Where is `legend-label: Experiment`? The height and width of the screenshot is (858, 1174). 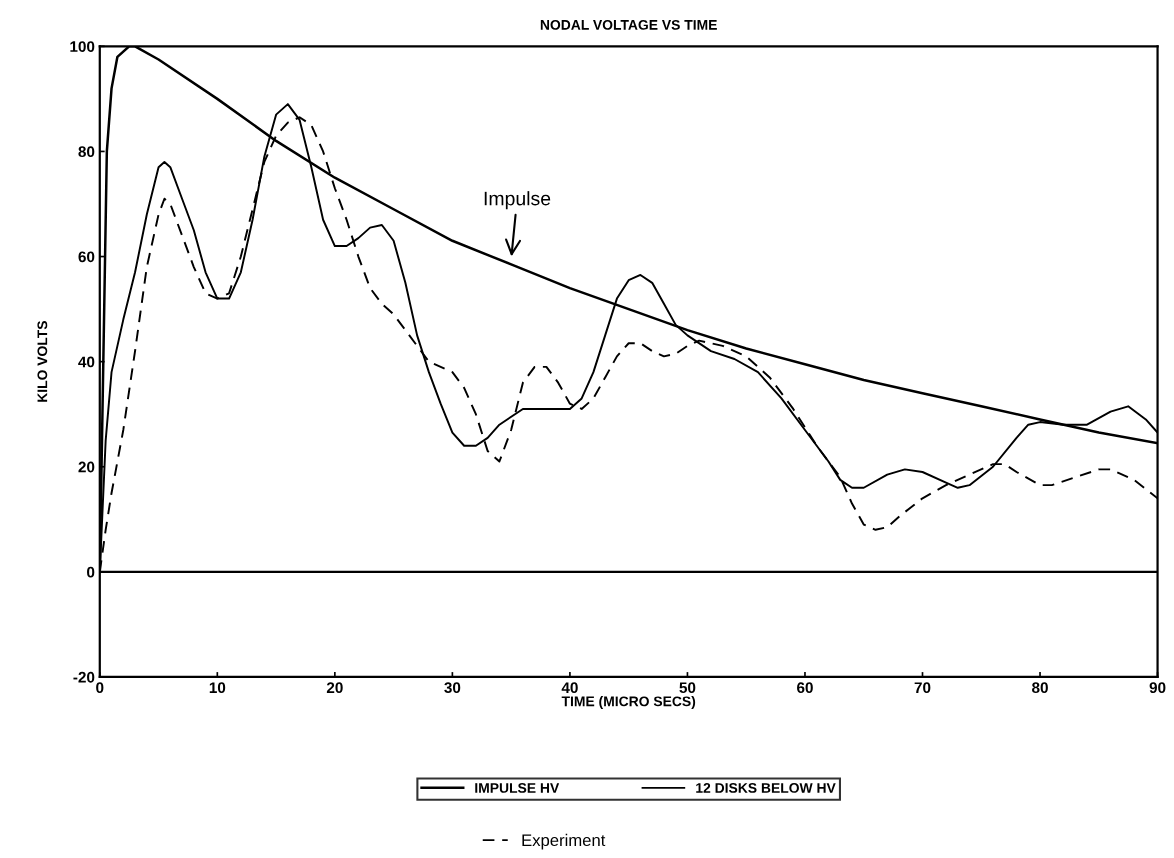
legend-label: Experiment is located at coordinates (564, 841).